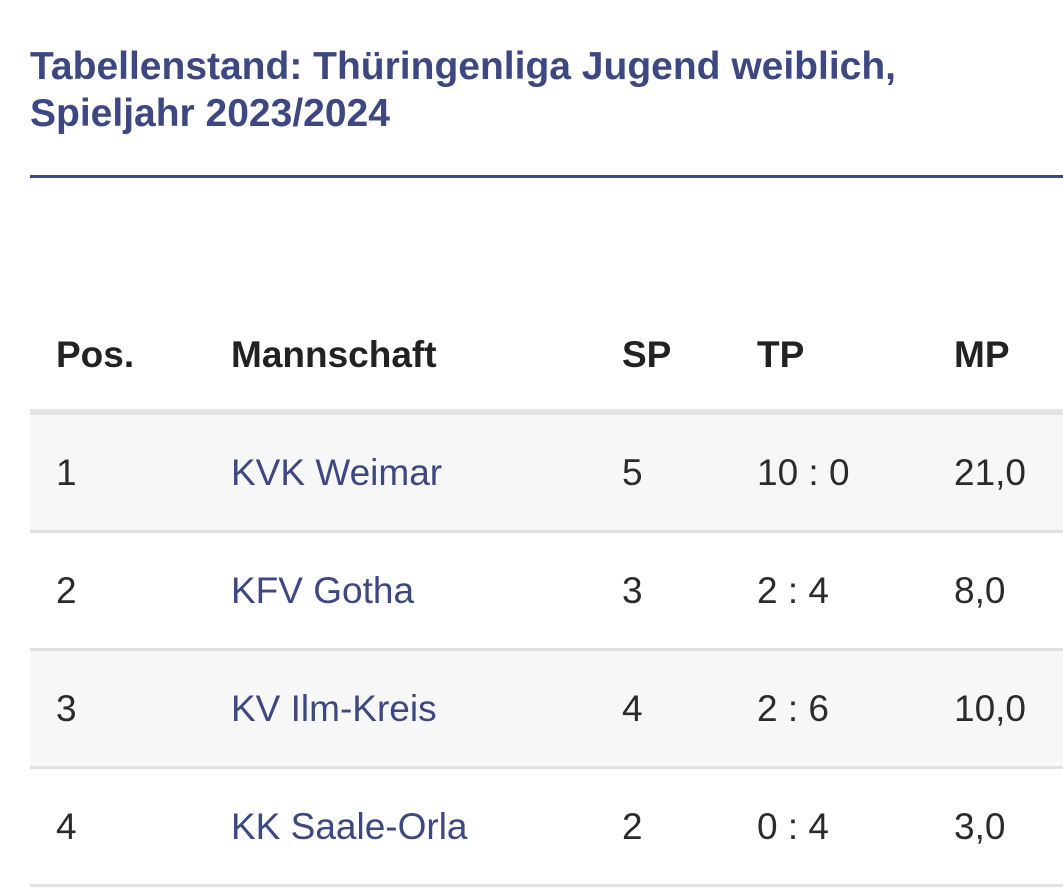 The width and height of the screenshot is (1063, 889). Describe the element at coordinates (793, 708) in the screenshot. I see `cell-tp: 2 : 6` at that location.